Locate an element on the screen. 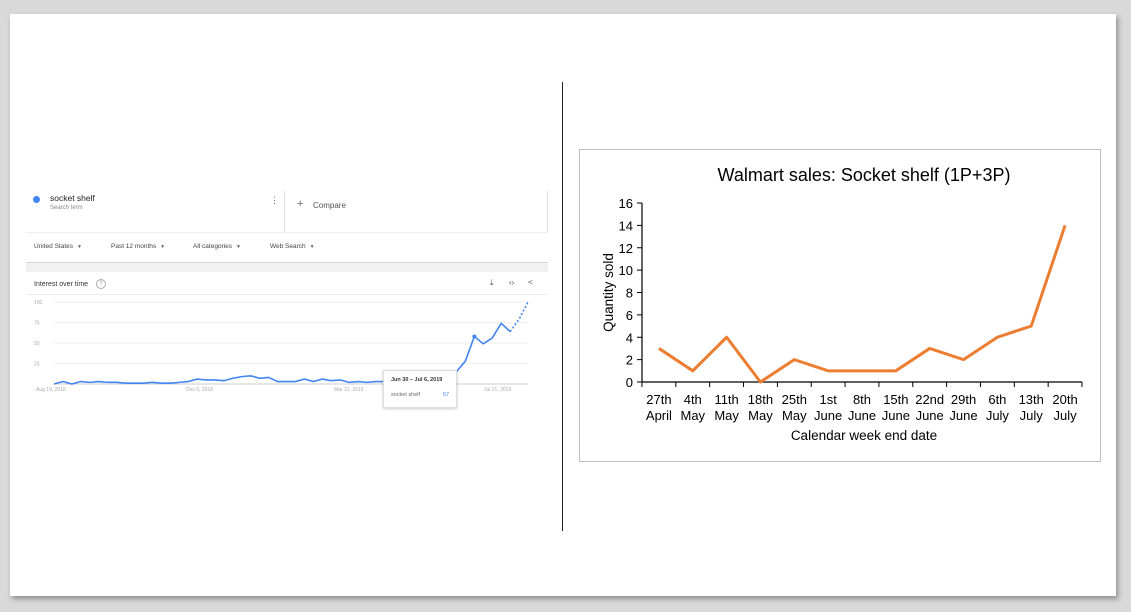  x-tick-label: 1st is located at coordinates (828, 399).